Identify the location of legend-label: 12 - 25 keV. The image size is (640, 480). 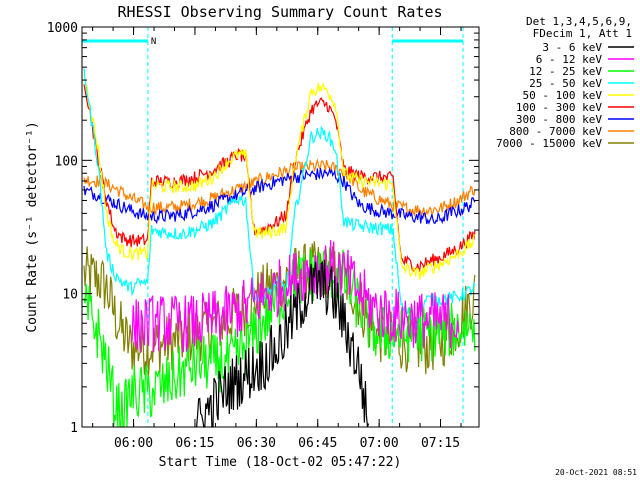
(565, 71).